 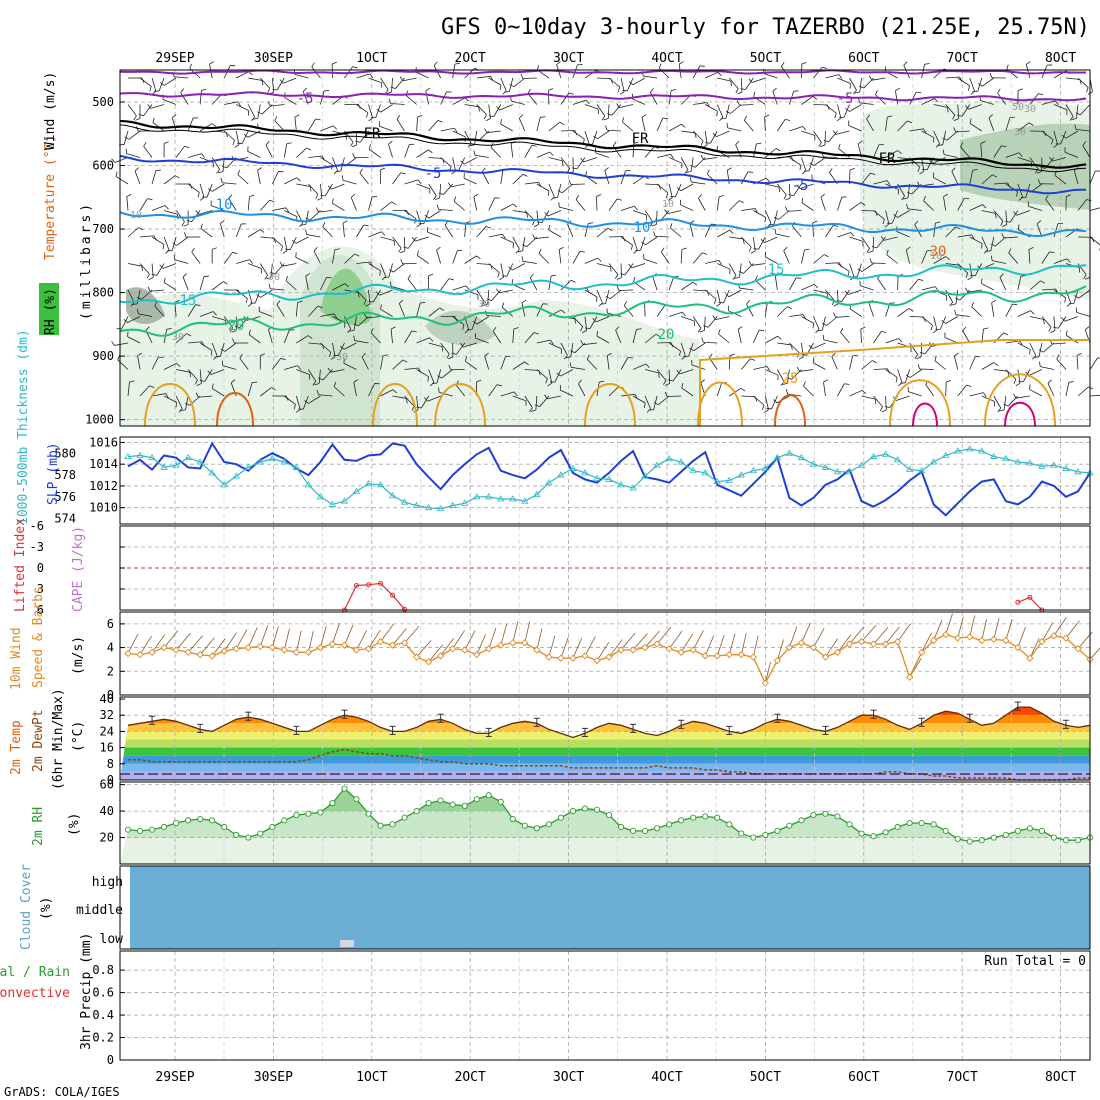 I want to click on temp-contour, so click(x=603, y=72).